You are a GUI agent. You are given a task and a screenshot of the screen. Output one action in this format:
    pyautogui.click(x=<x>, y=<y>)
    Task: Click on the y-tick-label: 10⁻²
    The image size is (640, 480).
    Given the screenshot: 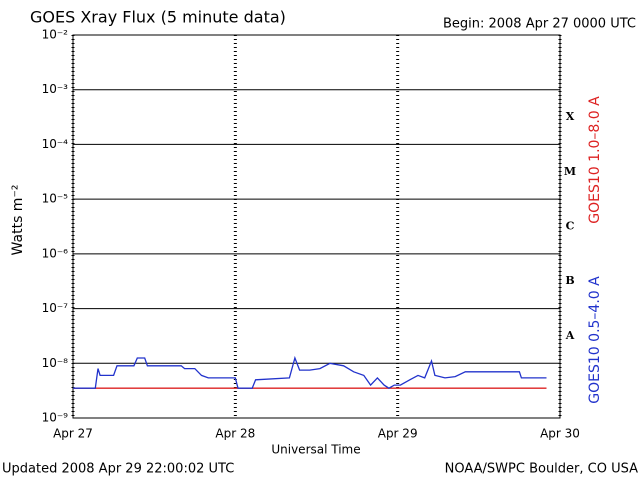 What is the action you would take?
    pyautogui.click(x=55, y=35)
    